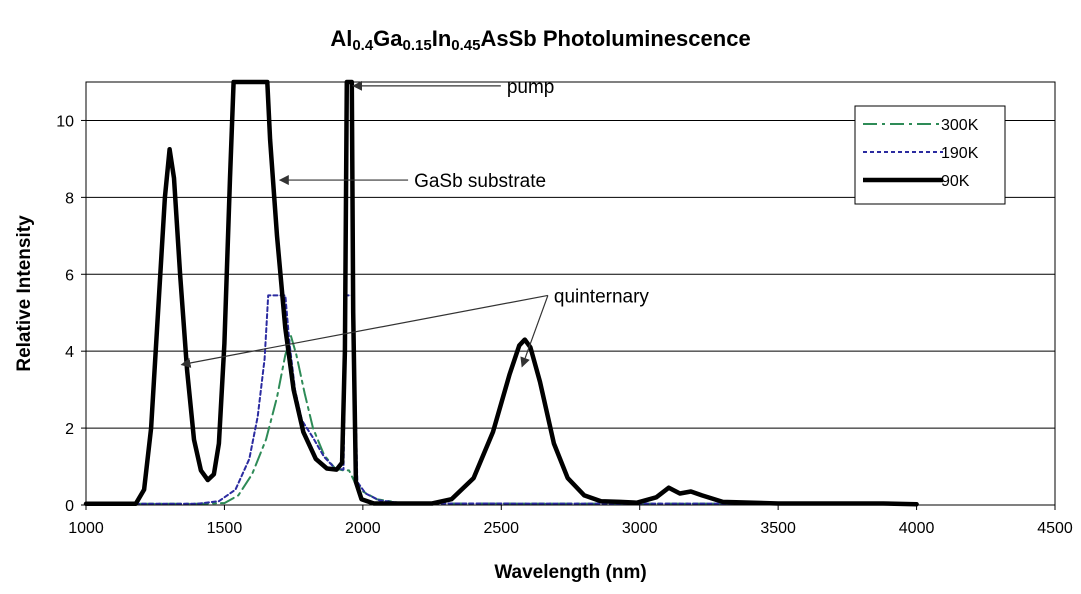  What do you see at coordinates (602, 296) in the screenshot?
I see `annotation-label-2: quinternary` at bounding box center [602, 296].